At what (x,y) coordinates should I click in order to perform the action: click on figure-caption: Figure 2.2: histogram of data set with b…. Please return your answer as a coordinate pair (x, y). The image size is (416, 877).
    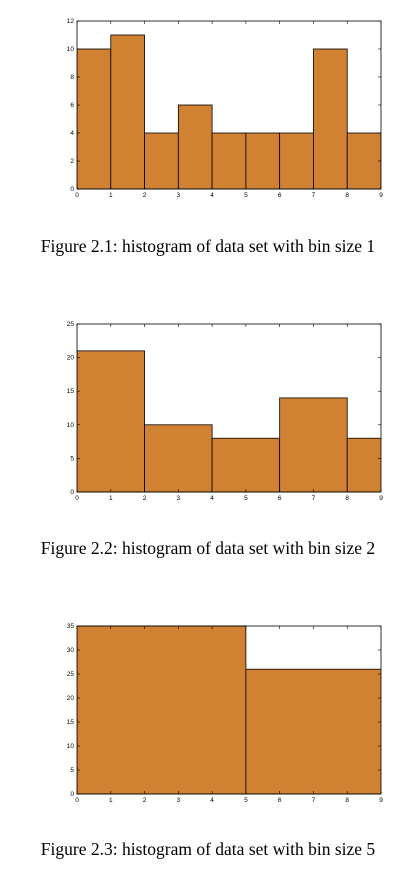
    Looking at the image, I should click on (208, 548).